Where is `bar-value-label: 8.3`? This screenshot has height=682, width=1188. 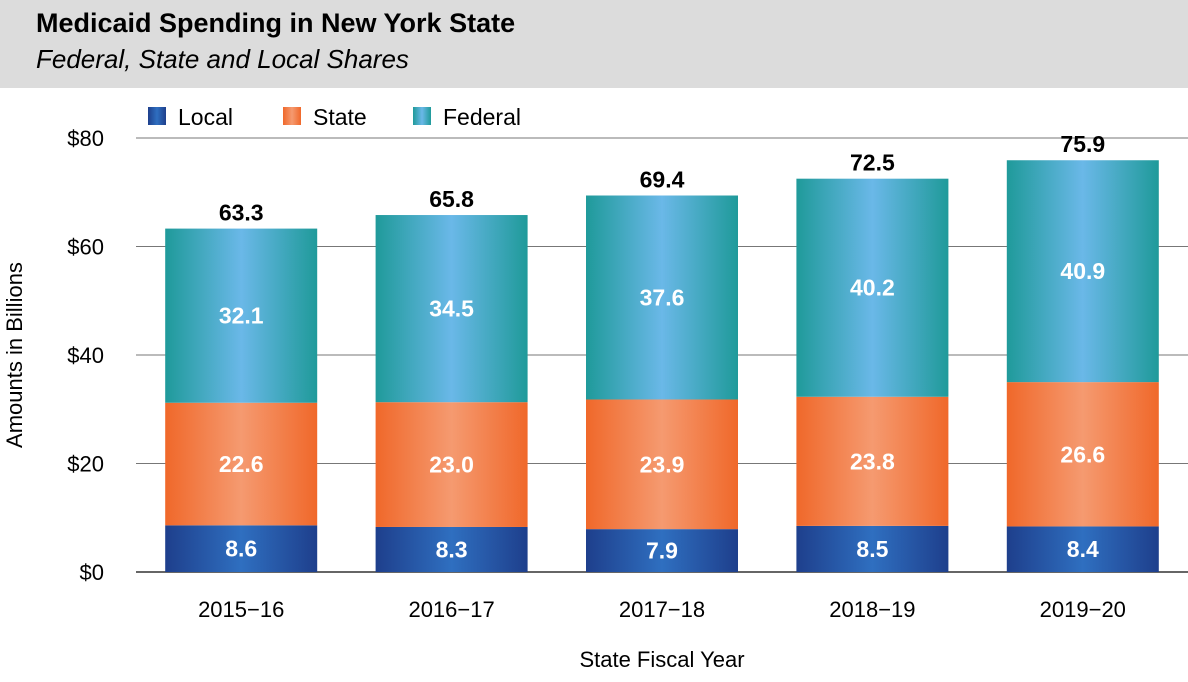
bar-value-label: 8.3 is located at coordinates (452, 549).